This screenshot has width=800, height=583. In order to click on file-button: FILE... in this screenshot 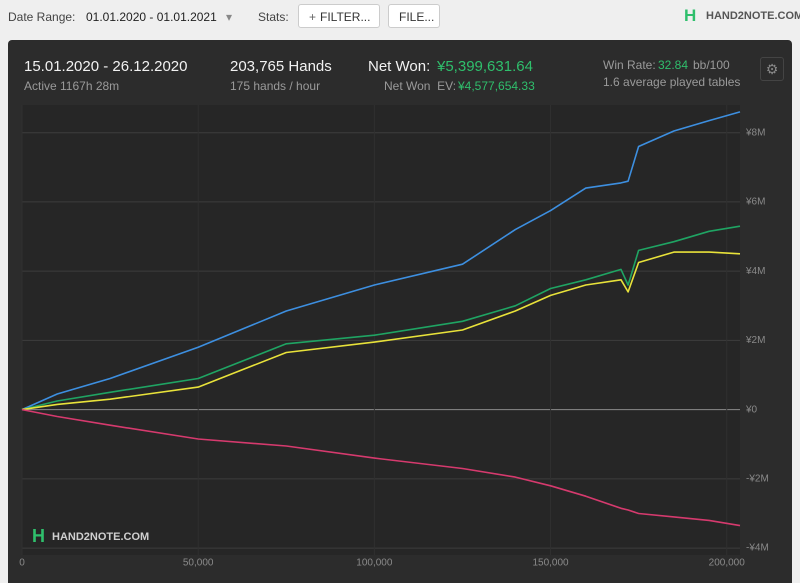, I will do `click(414, 16)`.